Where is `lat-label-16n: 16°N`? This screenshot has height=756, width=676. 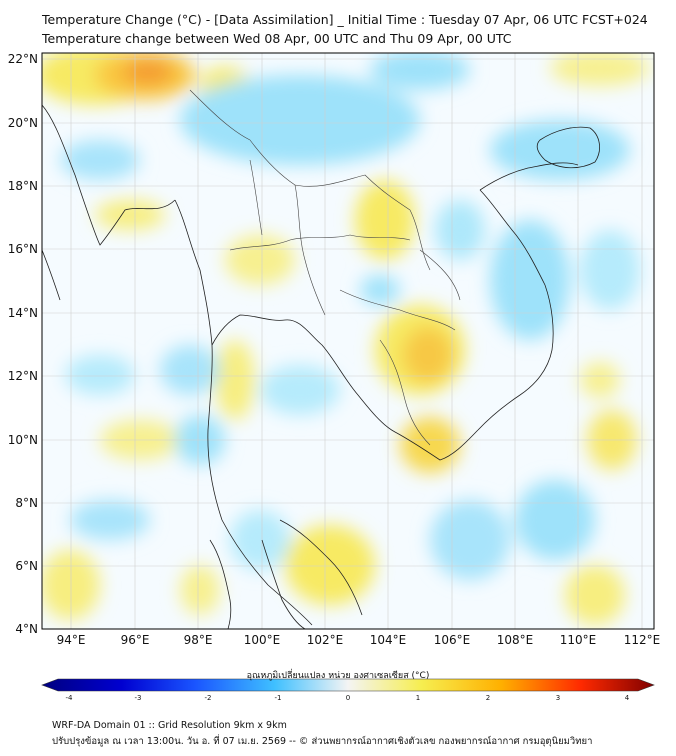
lat-label-16n: 16°N is located at coordinates (22, 249).